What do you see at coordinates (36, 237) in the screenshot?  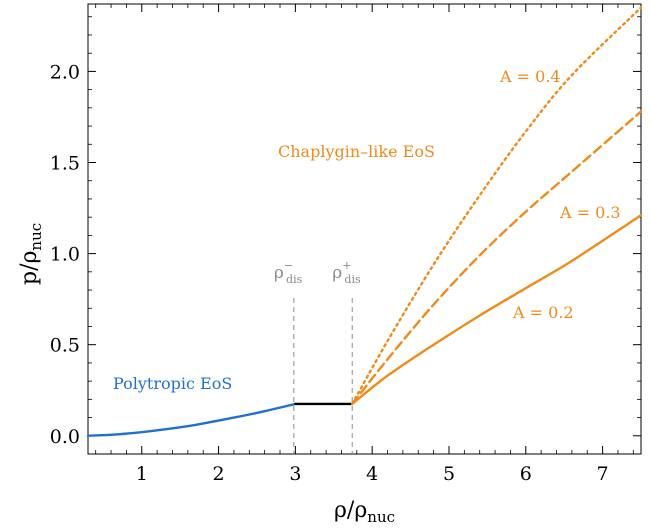 I see `y-axis-title-sub: nuc` at bounding box center [36, 237].